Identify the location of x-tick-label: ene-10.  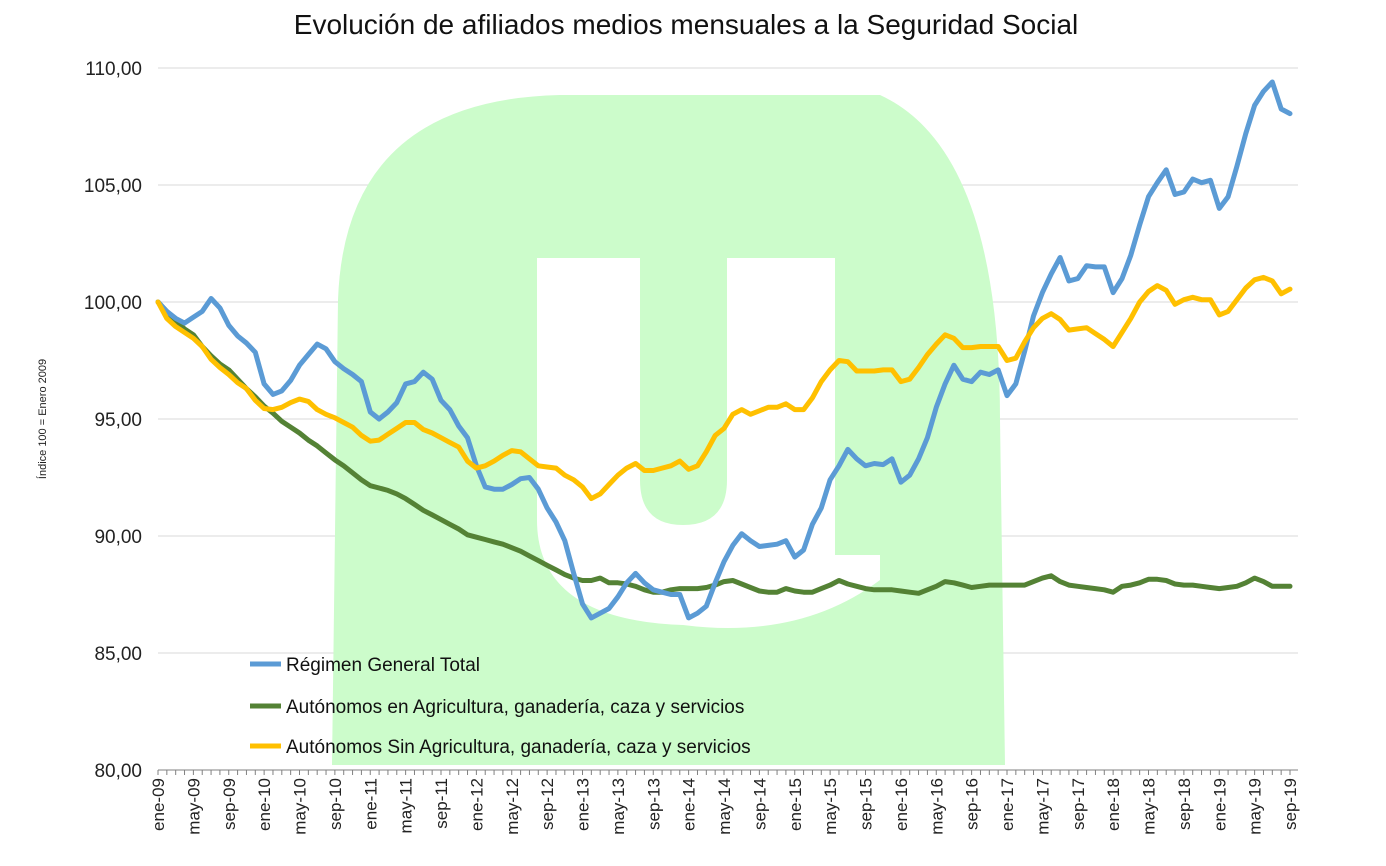
(264, 804).